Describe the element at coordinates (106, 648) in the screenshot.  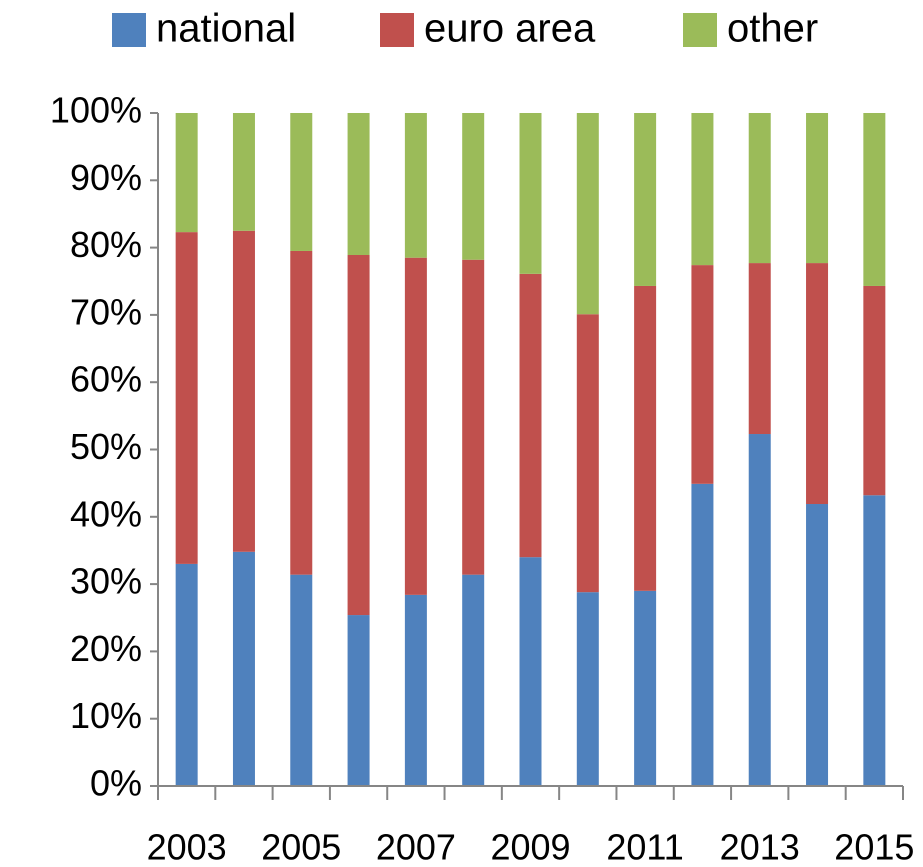
I see `y-tick-label: 20%` at that location.